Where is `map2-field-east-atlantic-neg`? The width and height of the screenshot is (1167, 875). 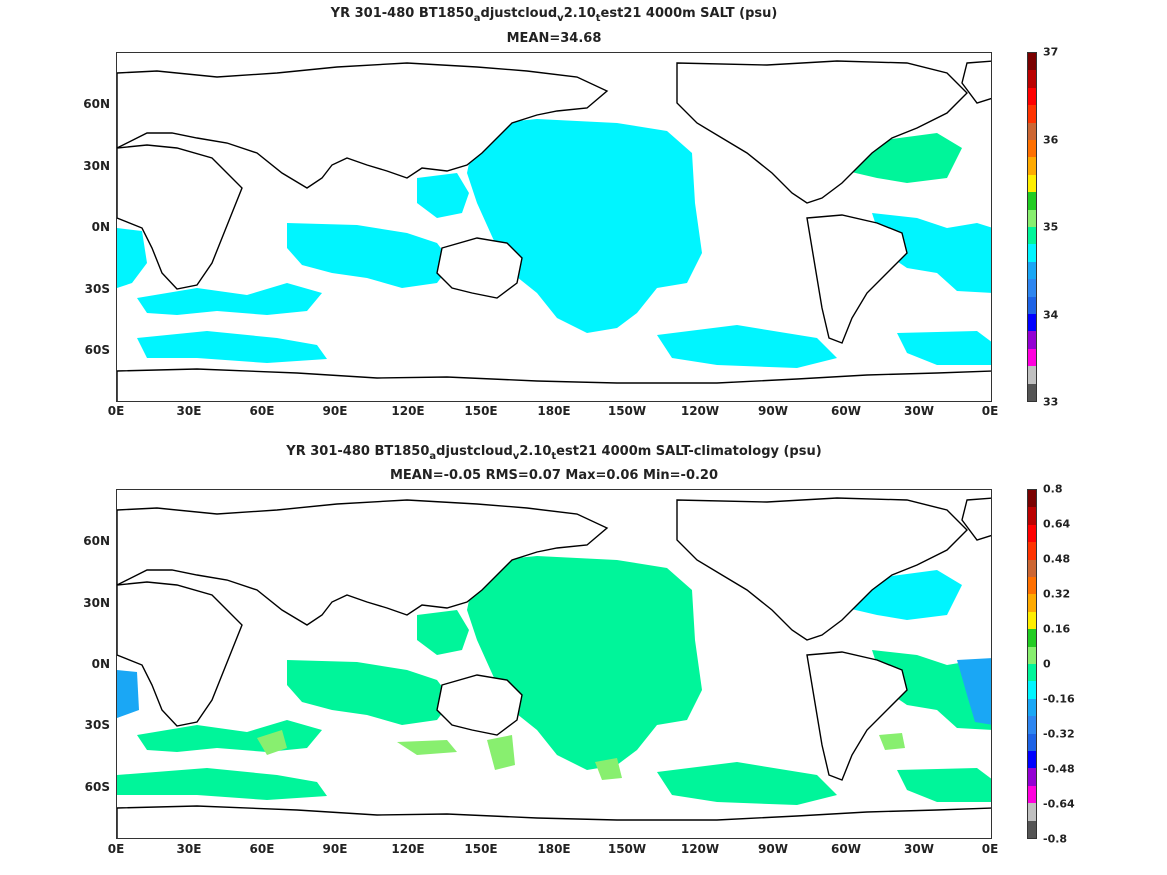 map2-field-east-atlantic-neg is located at coordinates (974, 691).